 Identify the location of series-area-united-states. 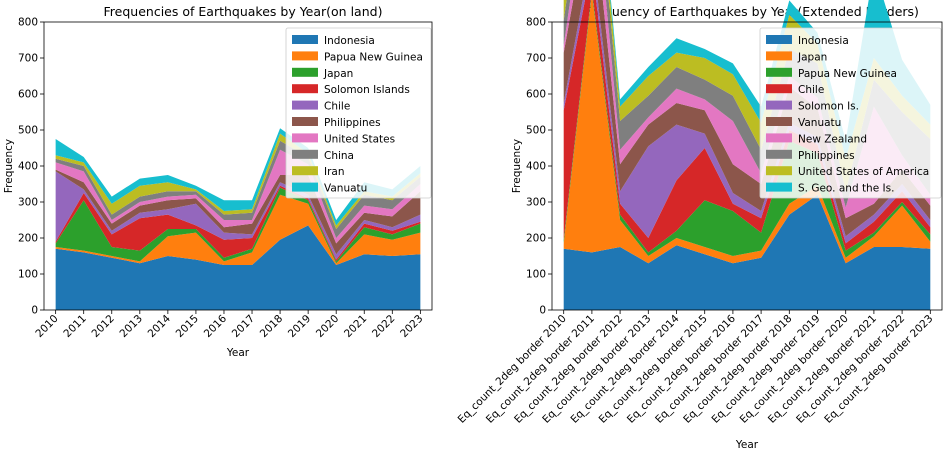
(238, 196).